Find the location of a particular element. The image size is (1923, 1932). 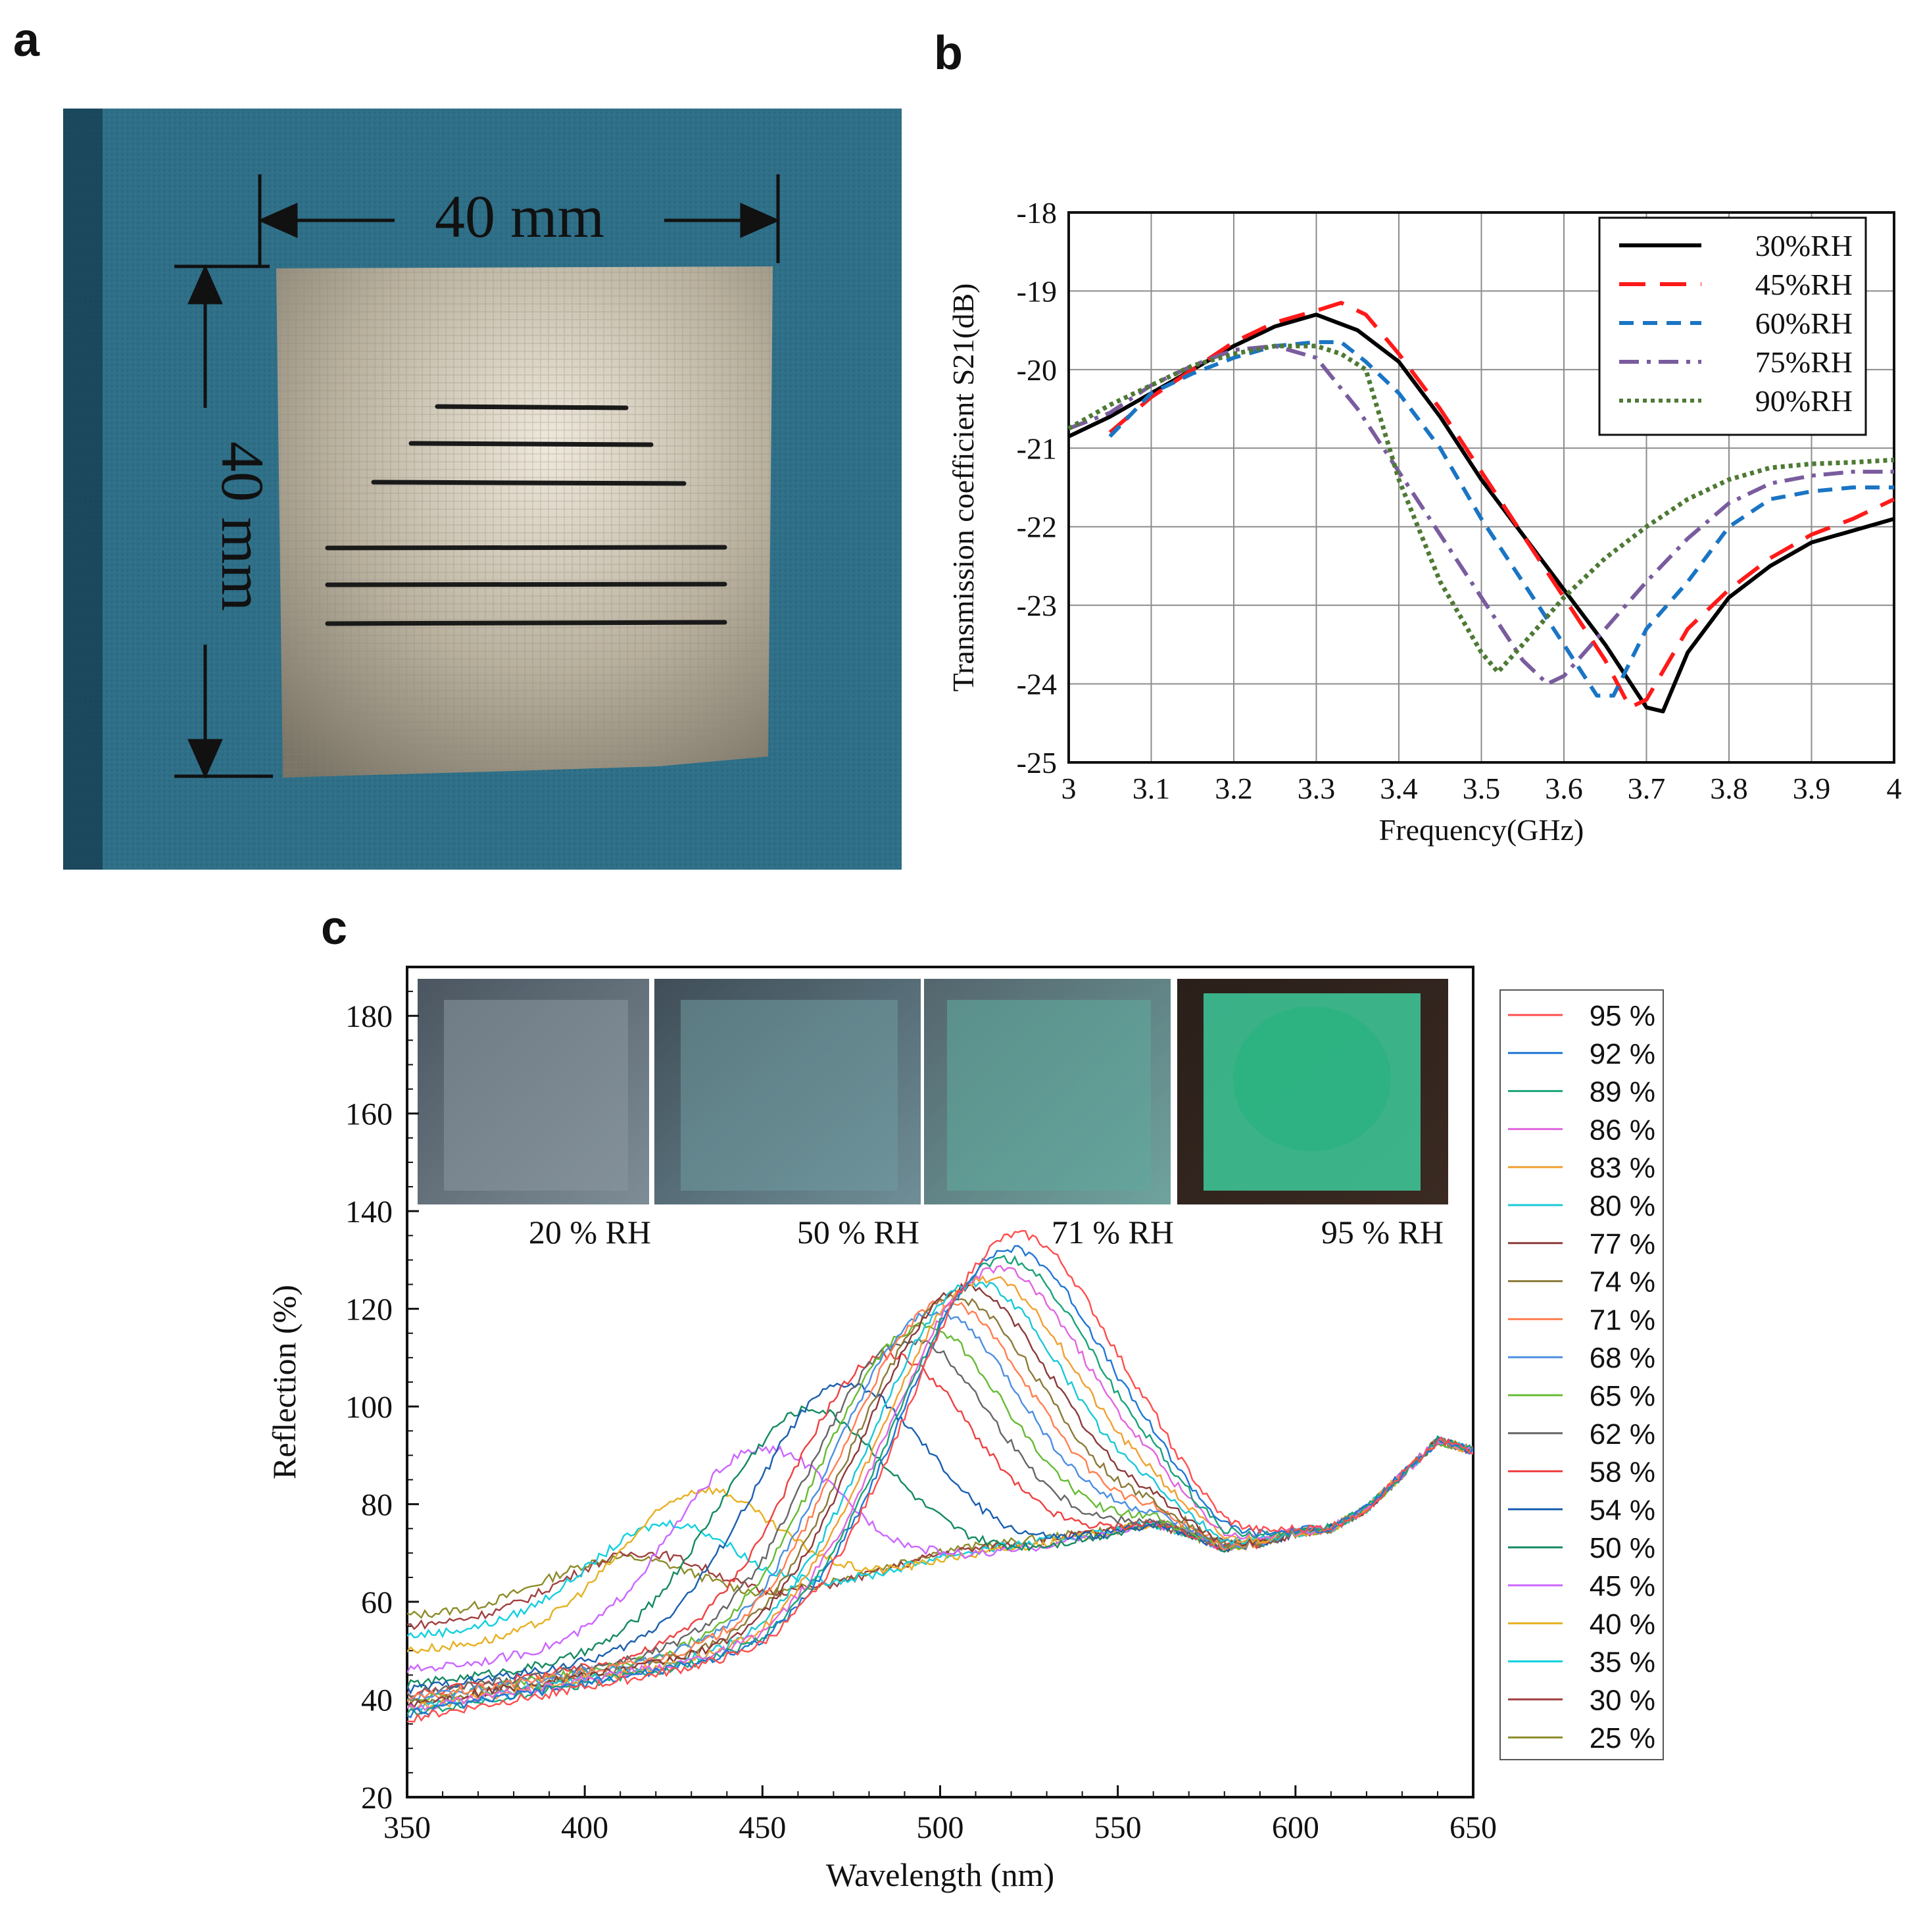

legend-label: 40 % is located at coordinates (1622, 1624).